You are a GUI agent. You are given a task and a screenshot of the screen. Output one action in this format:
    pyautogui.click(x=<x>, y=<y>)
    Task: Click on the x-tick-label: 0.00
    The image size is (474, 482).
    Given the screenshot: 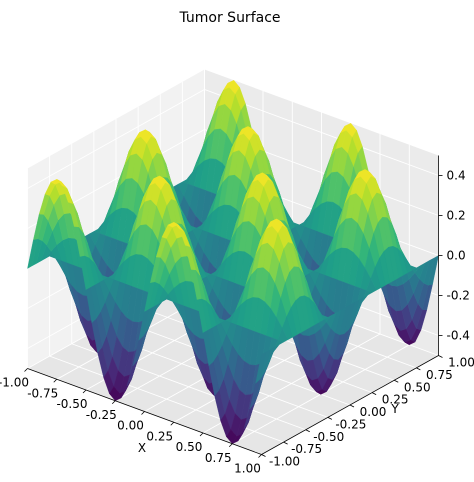 What is the action you would take?
    pyautogui.click(x=130, y=426)
    